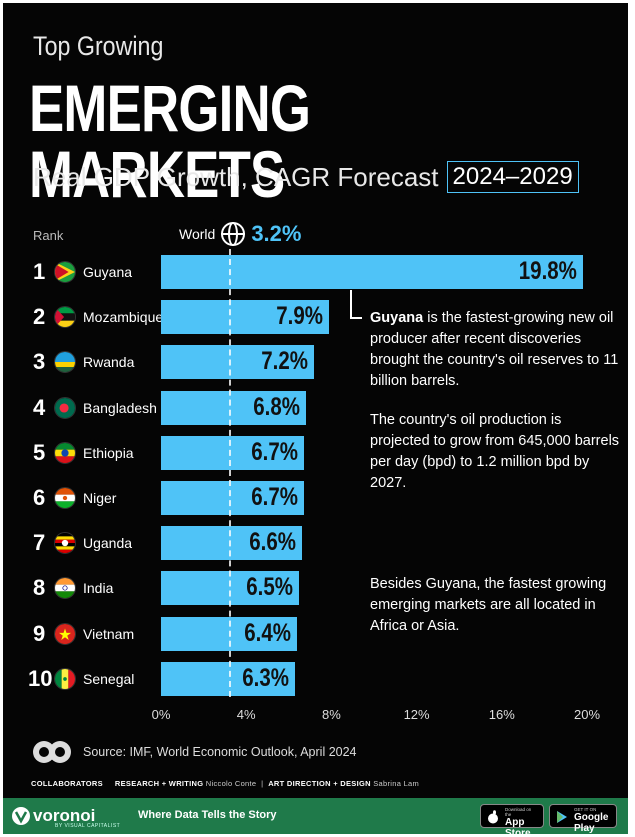 Image resolution: width=635 pixels, height=837 pixels. Describe the element at coordinates (98, 46) in the screenshot. I see `kicker: Top Growing` at that location.